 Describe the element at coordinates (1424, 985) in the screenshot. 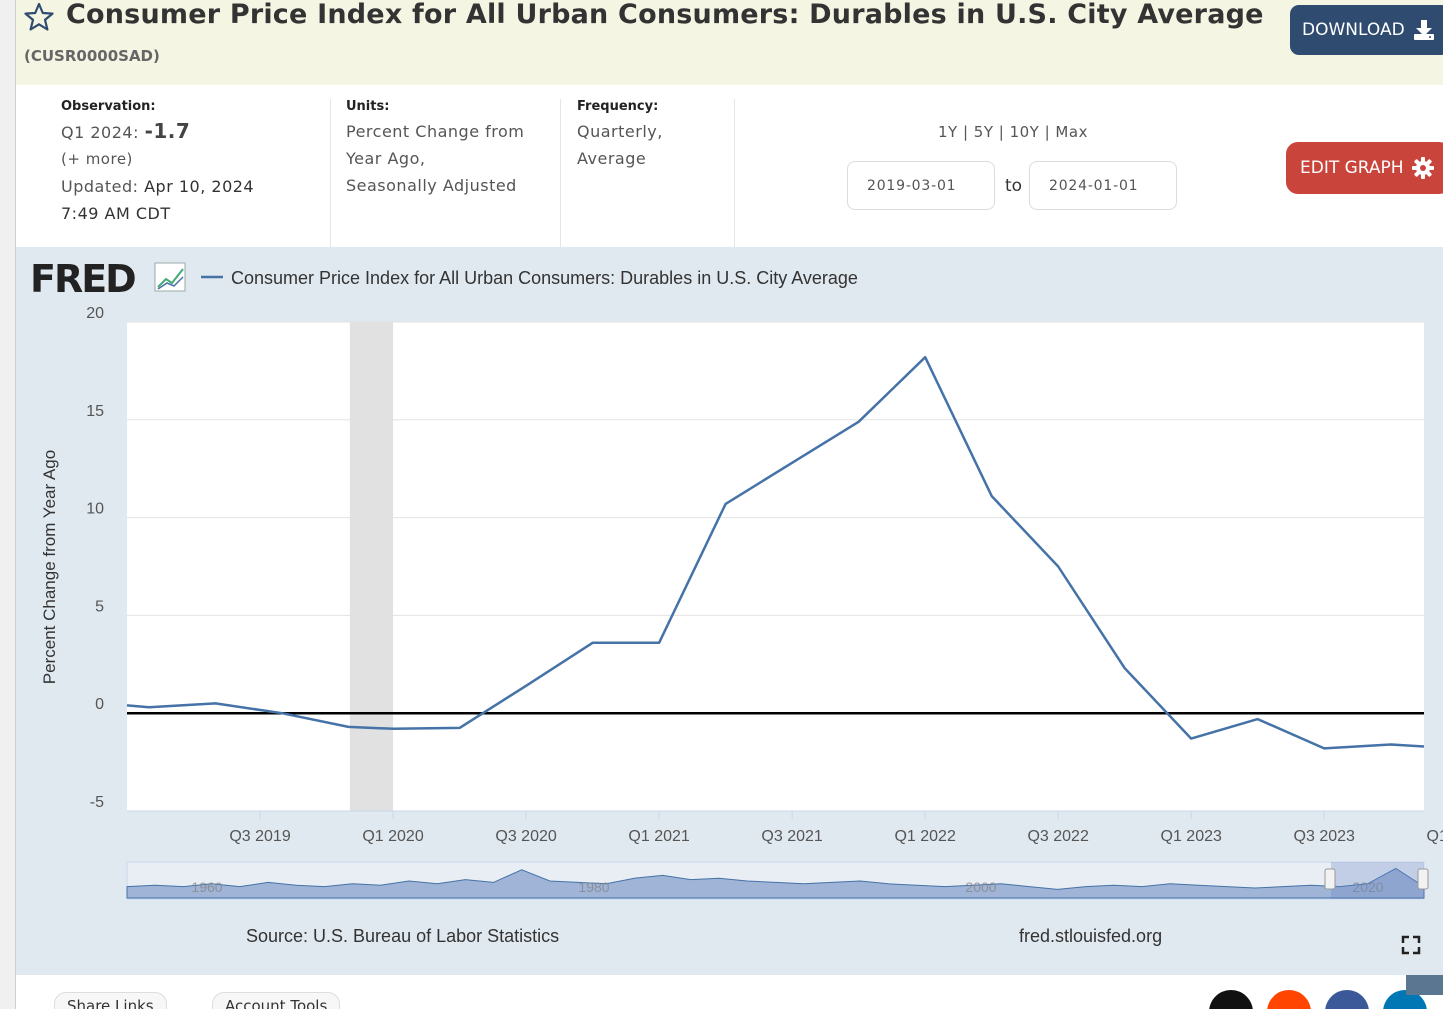

I see `scroll-to-top-button` at that location.